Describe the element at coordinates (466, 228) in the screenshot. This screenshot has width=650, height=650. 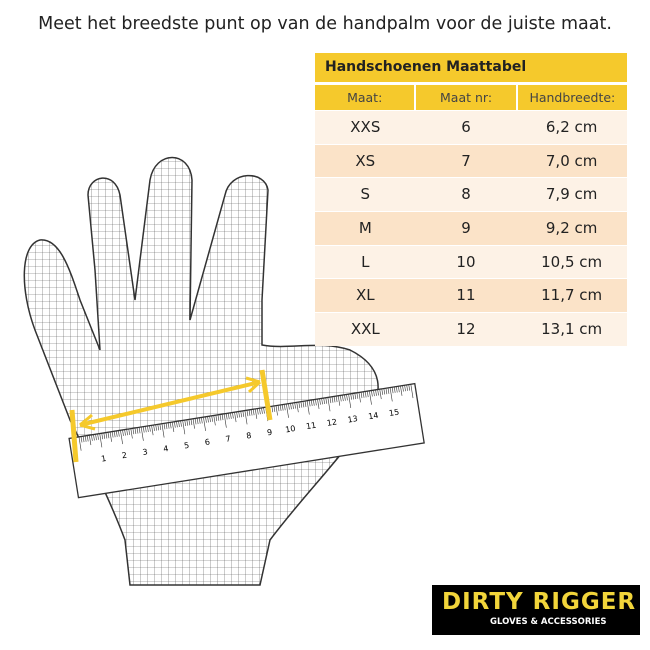
I see `table-cell: 9` at that location.